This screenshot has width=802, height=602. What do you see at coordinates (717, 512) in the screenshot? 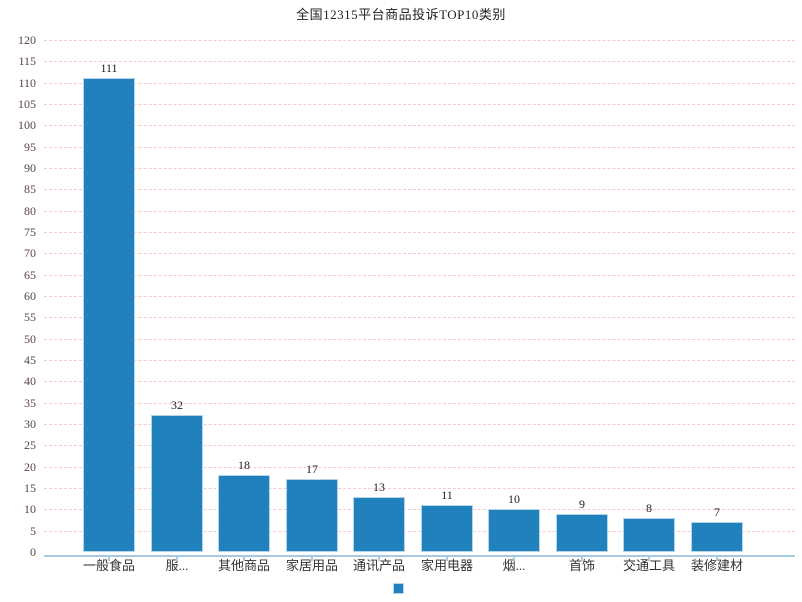
I see `bar-value-label: 7` at bounding box center [717, 512].